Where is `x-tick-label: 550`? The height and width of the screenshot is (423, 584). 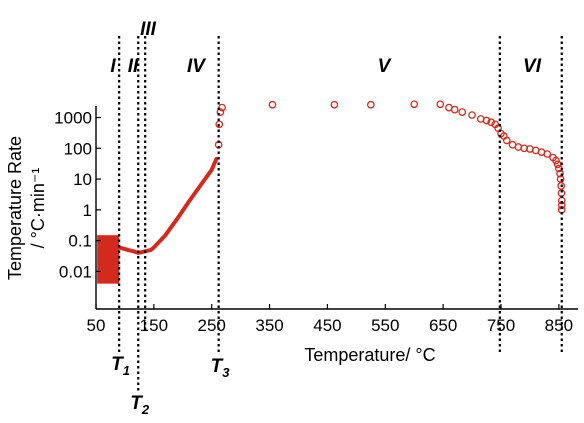 x-tick-label: 550 is located at coordinates (385, 325).